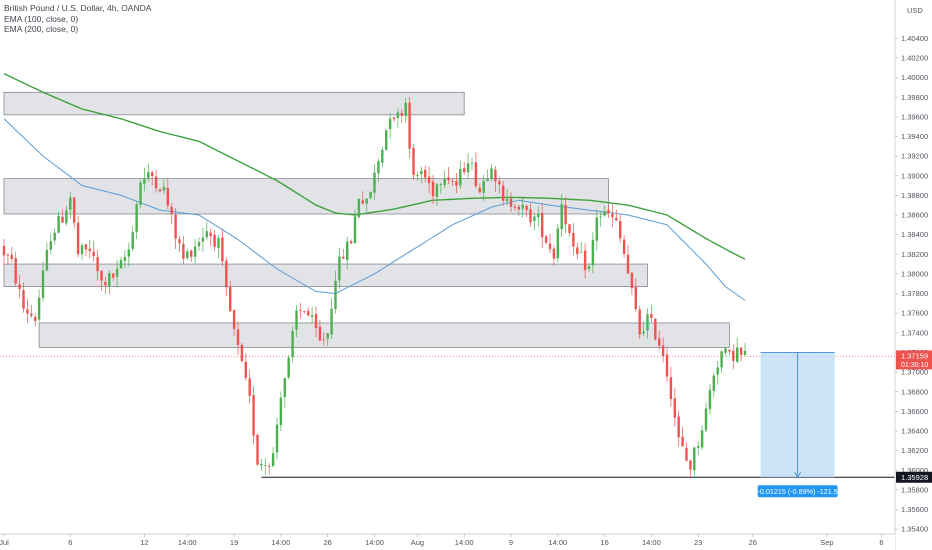 This screenshot has height=550, width=932. What do you see at coordinates (698, 542) in the screenshot?
I see `x-tick-label: 23` at bounding box center [698, 542].